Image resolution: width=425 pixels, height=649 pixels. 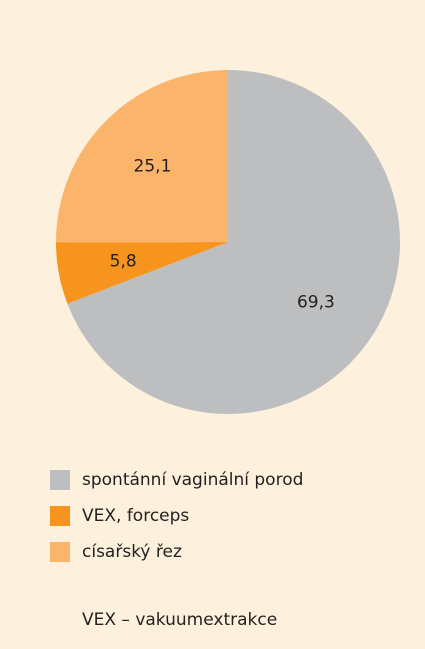 What do you see at coordinates (192, 480) in the screenshot?
I see `legend-label: spontánní vaginální porod` at bounding box center [192, 480].